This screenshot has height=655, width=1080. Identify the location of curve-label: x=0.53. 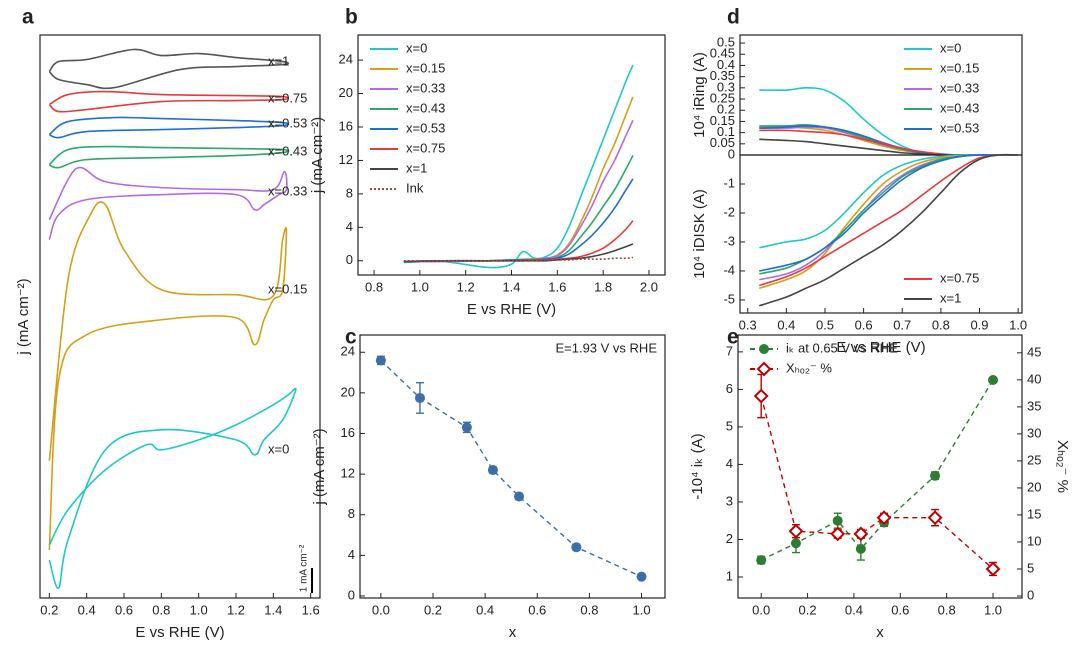
(287, 122).